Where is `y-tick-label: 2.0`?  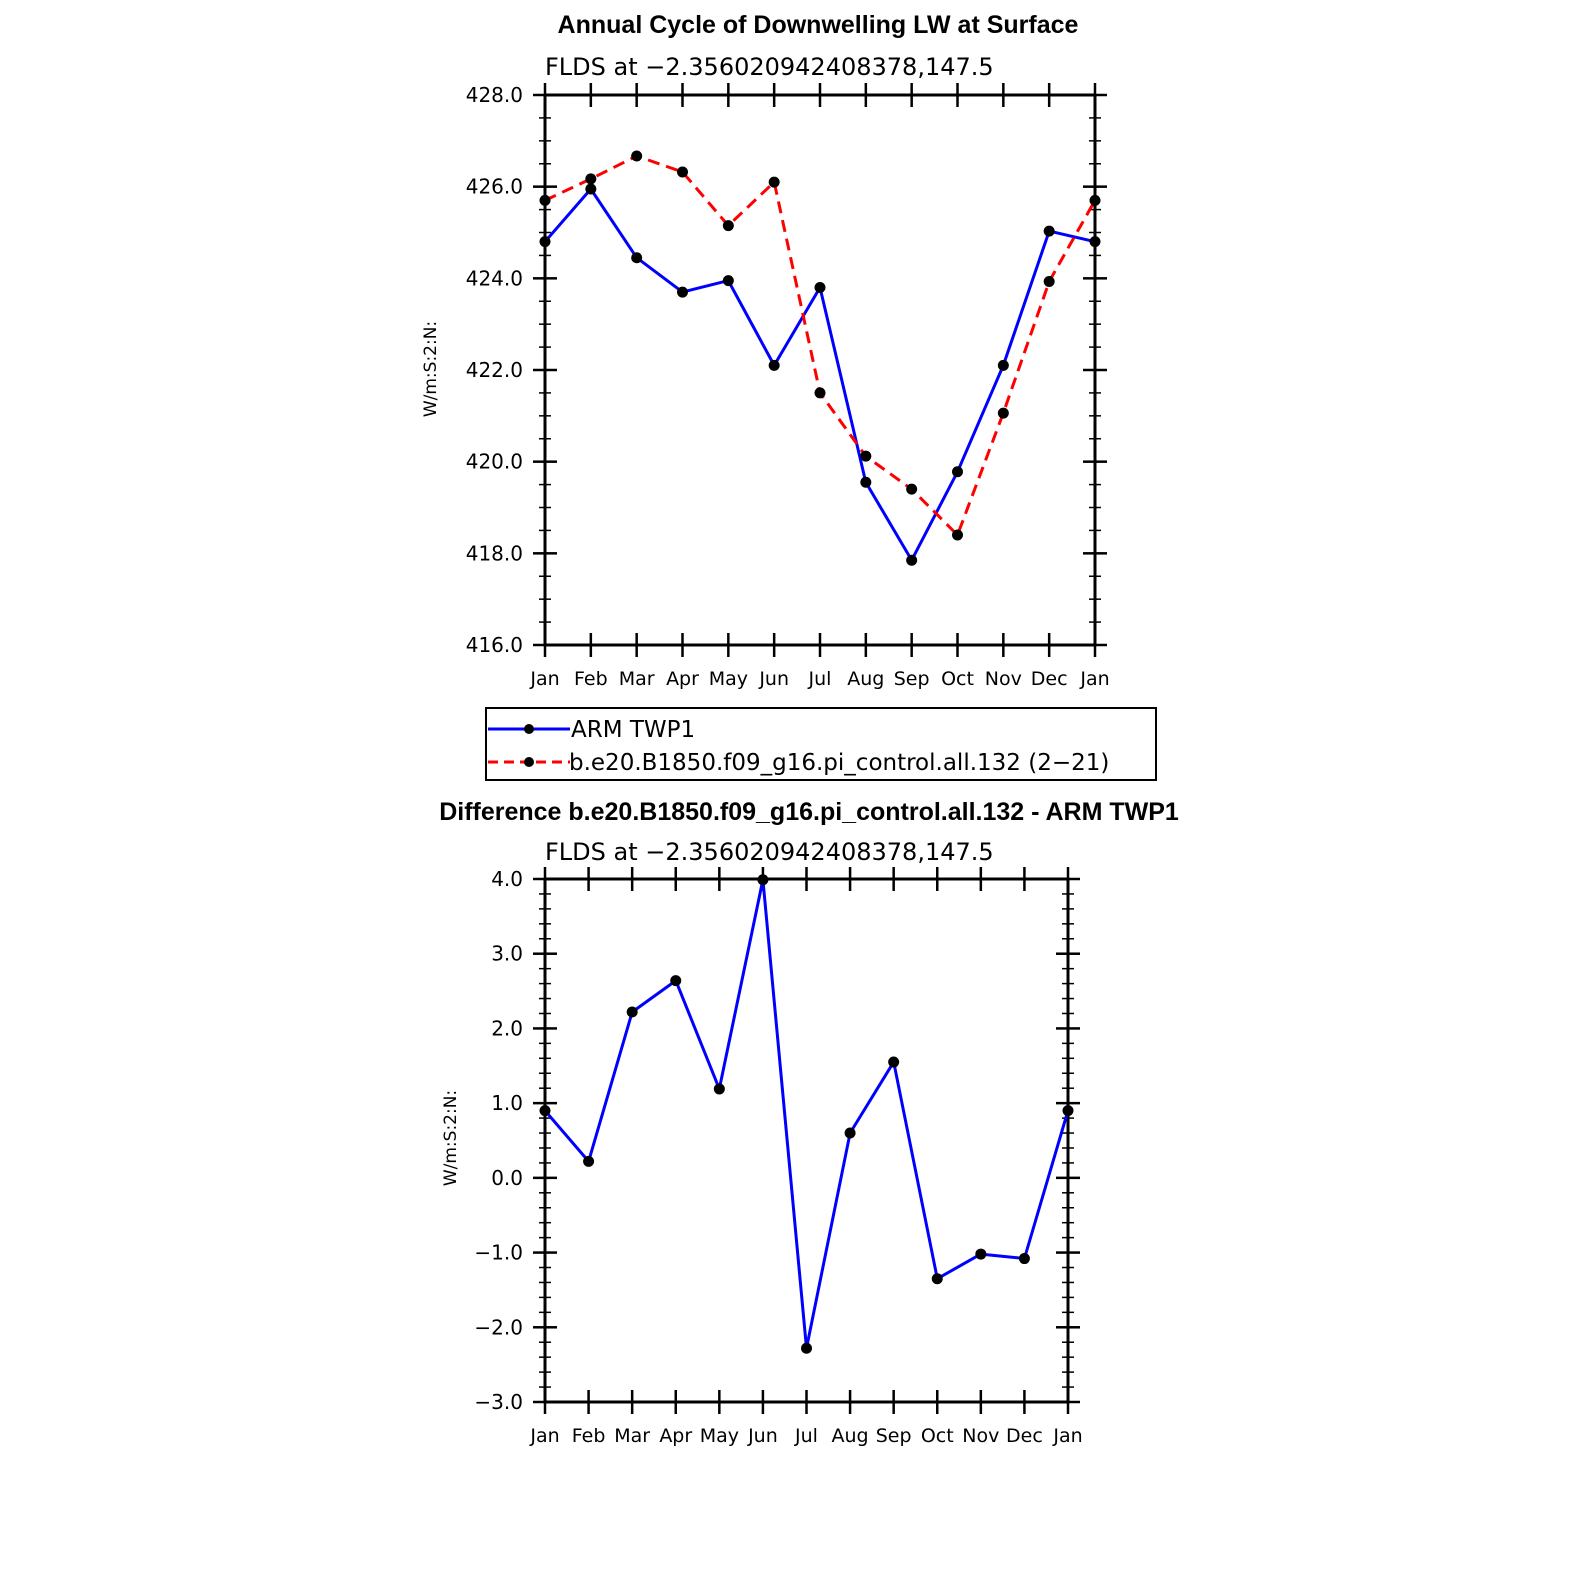 y-tick-label: 2.0 is located at coordinates (507, 1028).